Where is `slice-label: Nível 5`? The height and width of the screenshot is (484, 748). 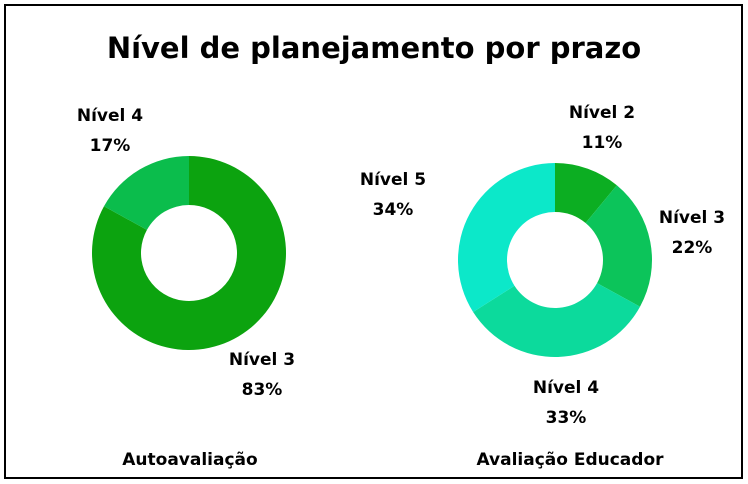
slice-label: Nível 5 is located at coordinates (393, 180).